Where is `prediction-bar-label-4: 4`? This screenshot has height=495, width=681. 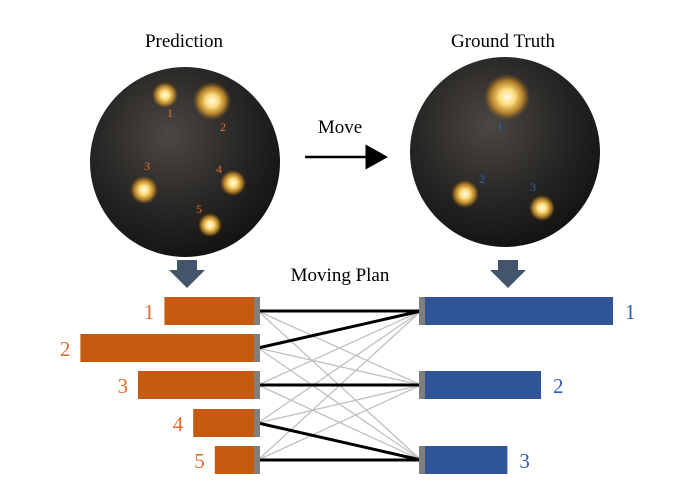 prediction-bar-label-4: 4 is located at coordinates (178, 424).